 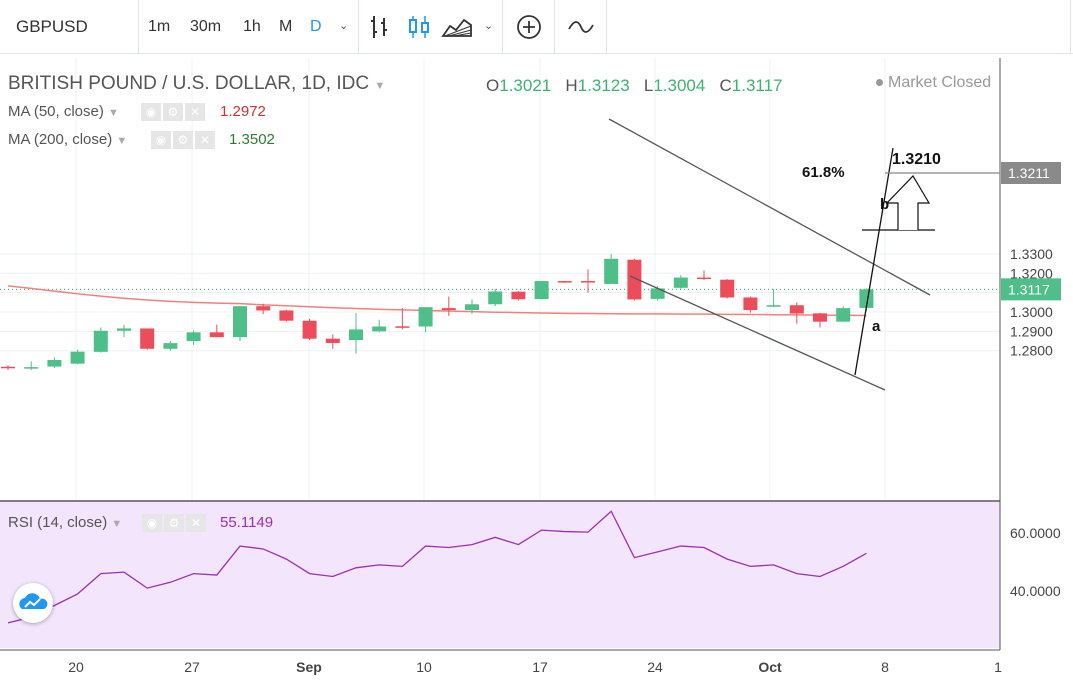 What do you see at coordinates (316, 26) in the screenshot?
I see `interval-day-button: D` at bounding box center [316, 26].